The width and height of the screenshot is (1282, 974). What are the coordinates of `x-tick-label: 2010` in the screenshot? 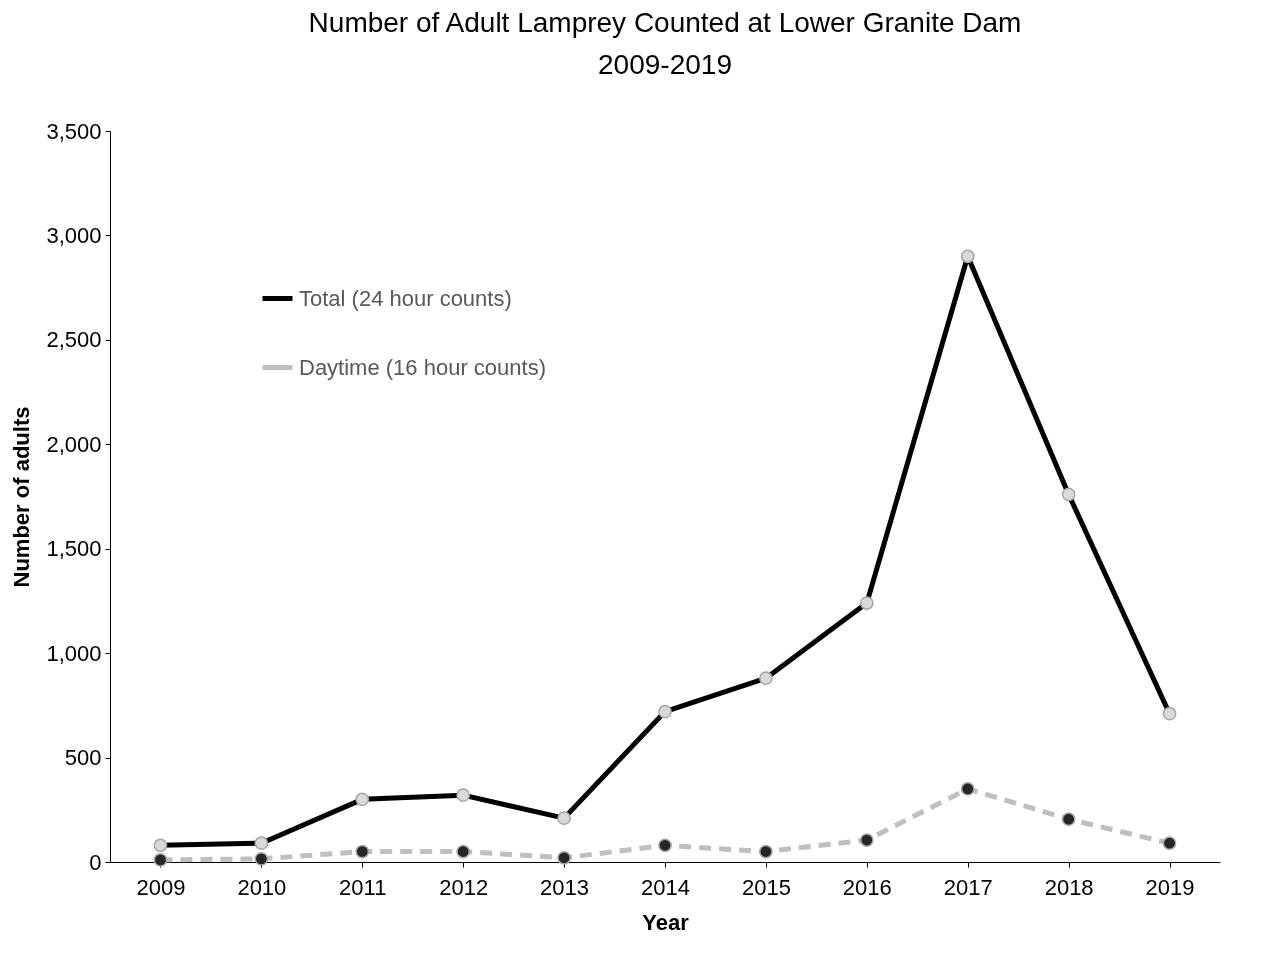 It's located at (262, 887).